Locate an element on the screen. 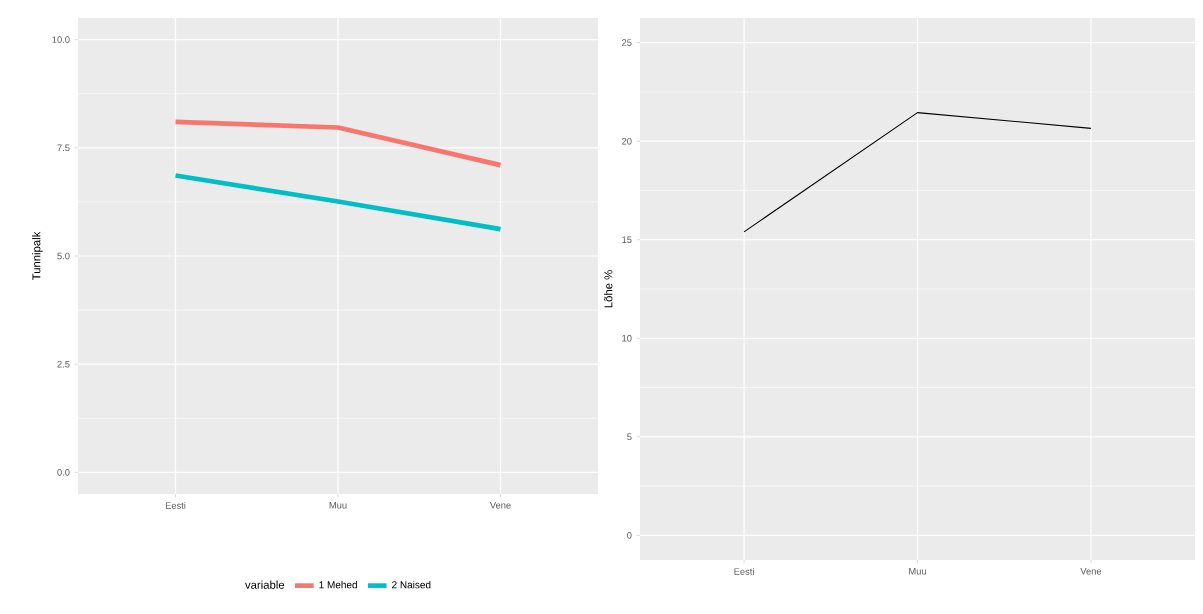  y-tick-label: 0 is located at coordinates (629, 535).